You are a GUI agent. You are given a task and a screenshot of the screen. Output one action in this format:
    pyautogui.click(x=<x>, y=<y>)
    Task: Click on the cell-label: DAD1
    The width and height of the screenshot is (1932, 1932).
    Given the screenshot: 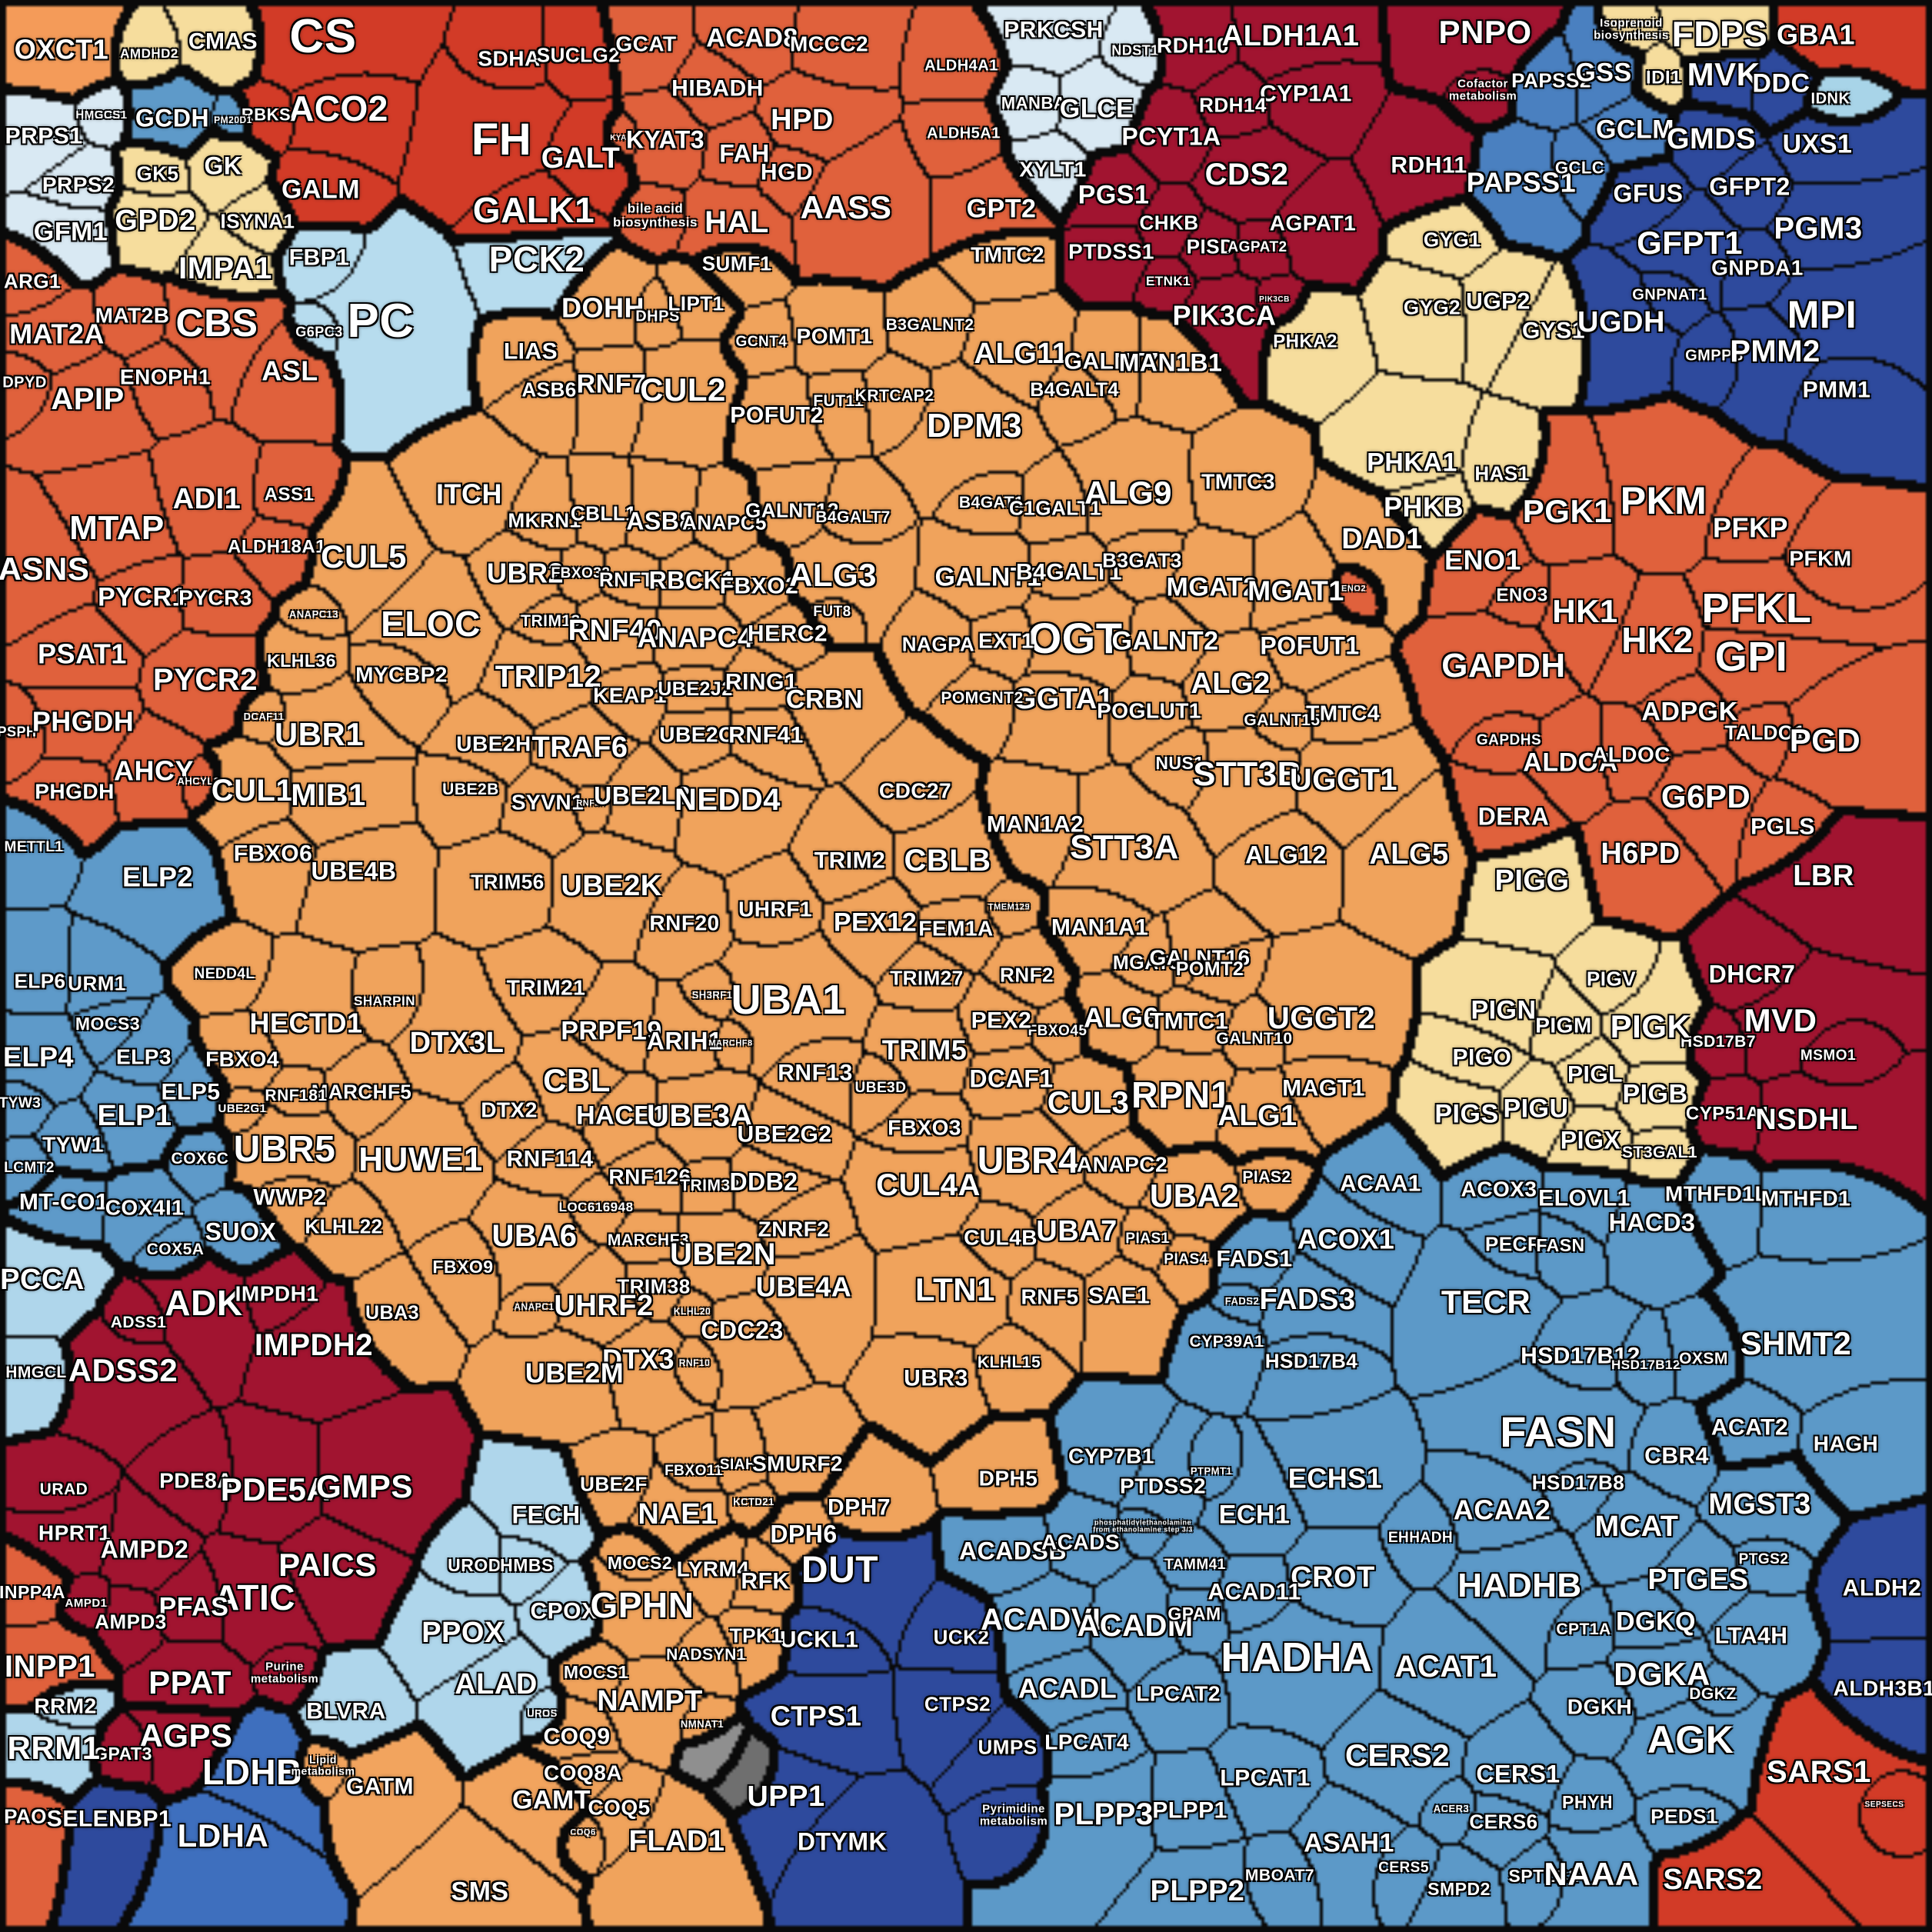 What is the action you would take?
    pyautogui.click(x=1382, y=539)
    